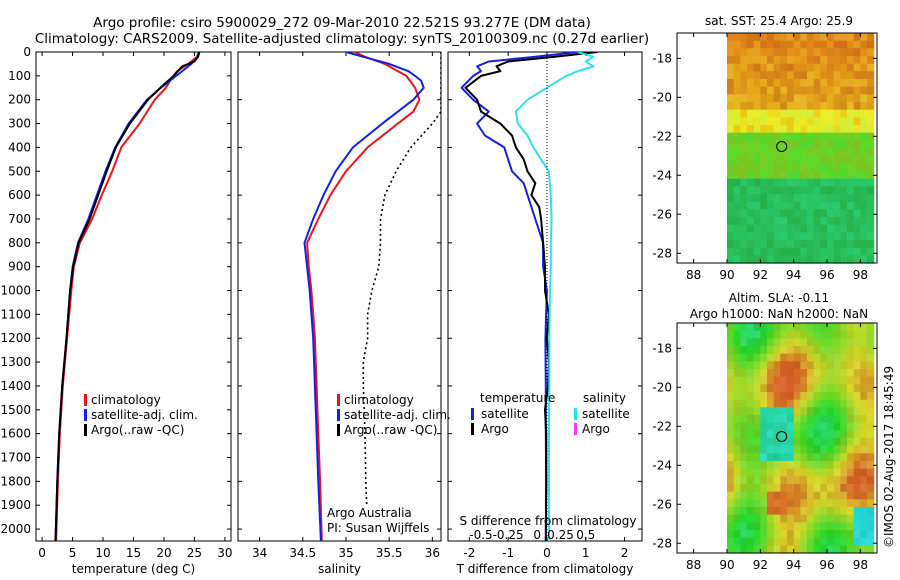  I want to click on y-tick-label: 0, so click(27, 52).